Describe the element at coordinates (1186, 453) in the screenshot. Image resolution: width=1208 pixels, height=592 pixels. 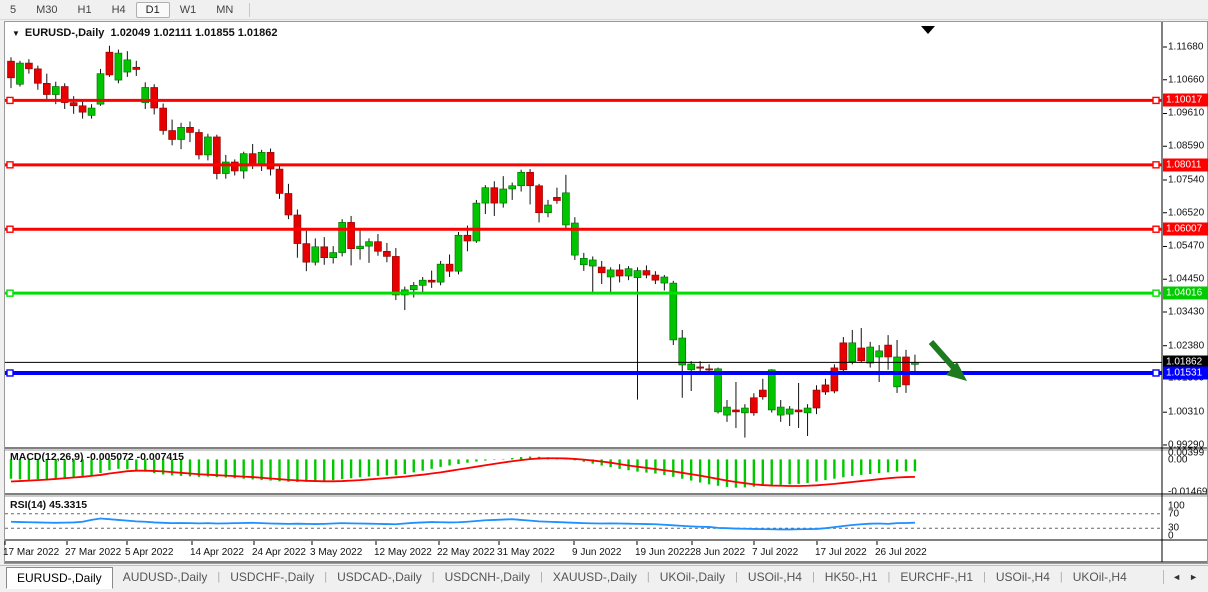
I see `macd-axis-label: 0.00399` at that location.